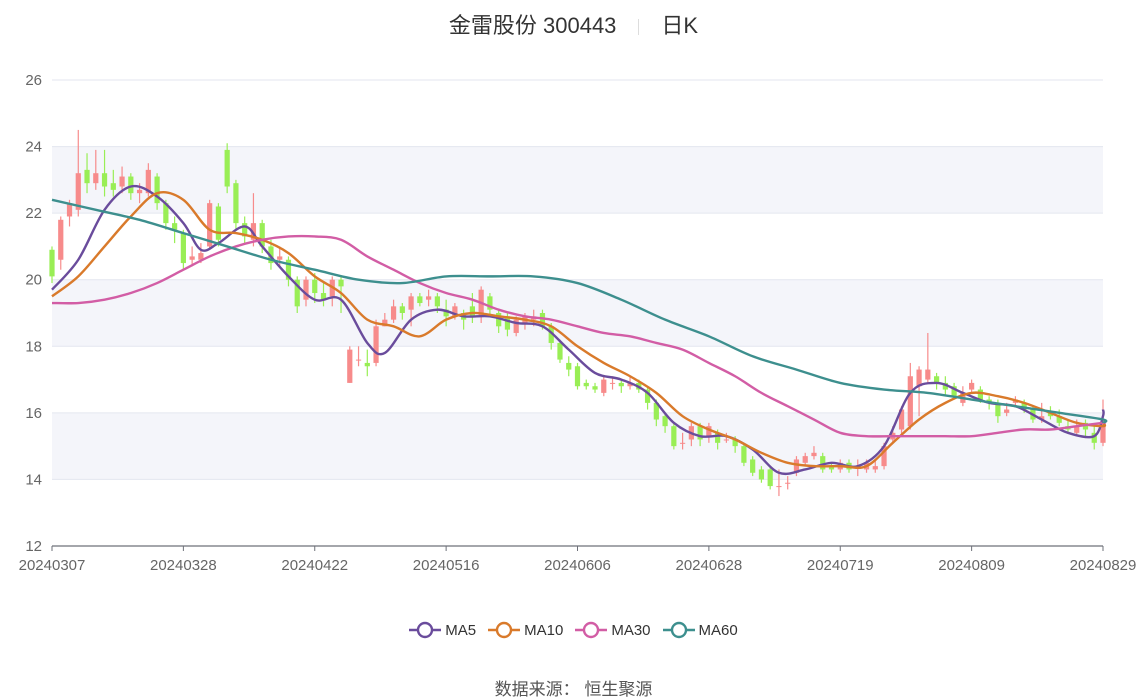 This screenshot has width=1147, height=700. Describe the element at coordinates (183, 565) in the screenshot. I see `x-tick-label: 20240328` at that location.